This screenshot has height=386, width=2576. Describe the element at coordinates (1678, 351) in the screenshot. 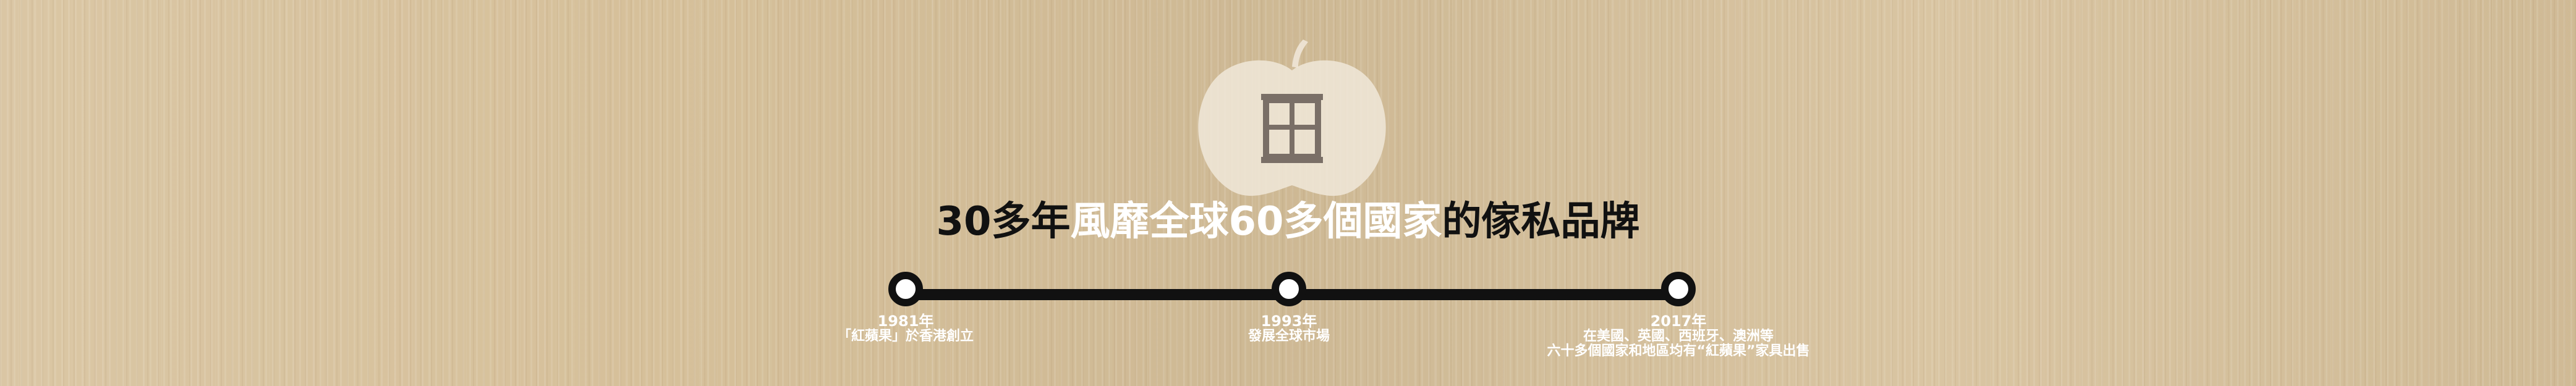

I see `timeline-description: 六十多個國家和地區均有“紅蘋果”家具出售` at that location.